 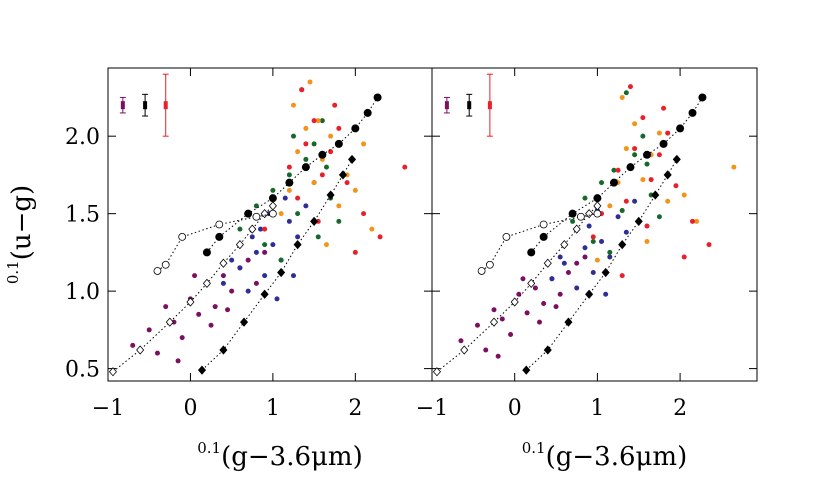 I want to click on x-tick-label: 1, so click(x=273, y=408).